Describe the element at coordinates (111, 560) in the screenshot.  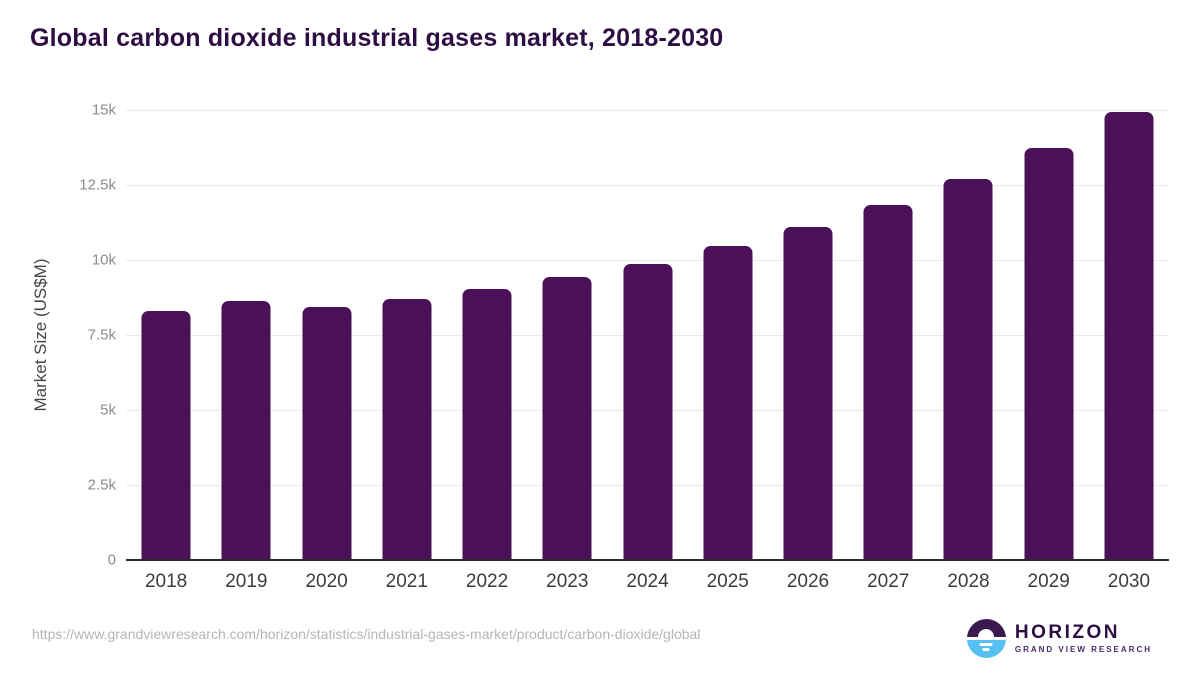
I see `y-tick-label-0: 0` at that location.